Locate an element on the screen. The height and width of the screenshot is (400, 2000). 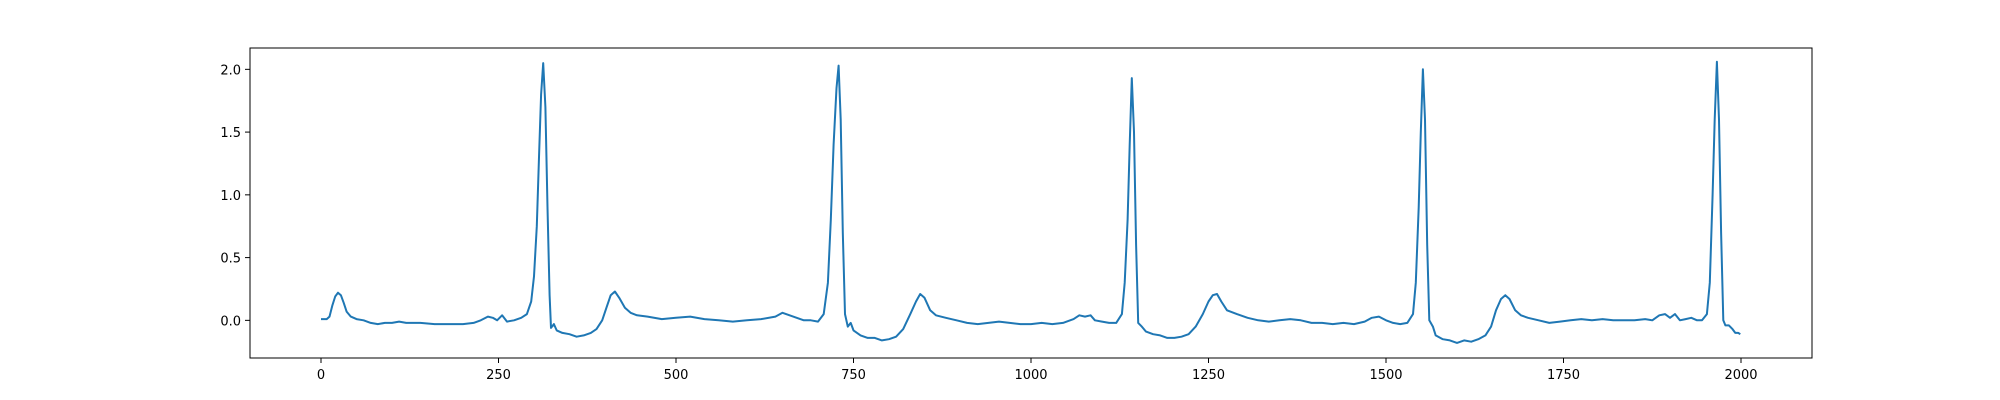
x-tick-label: 0 is located at coordinates (321, 375).